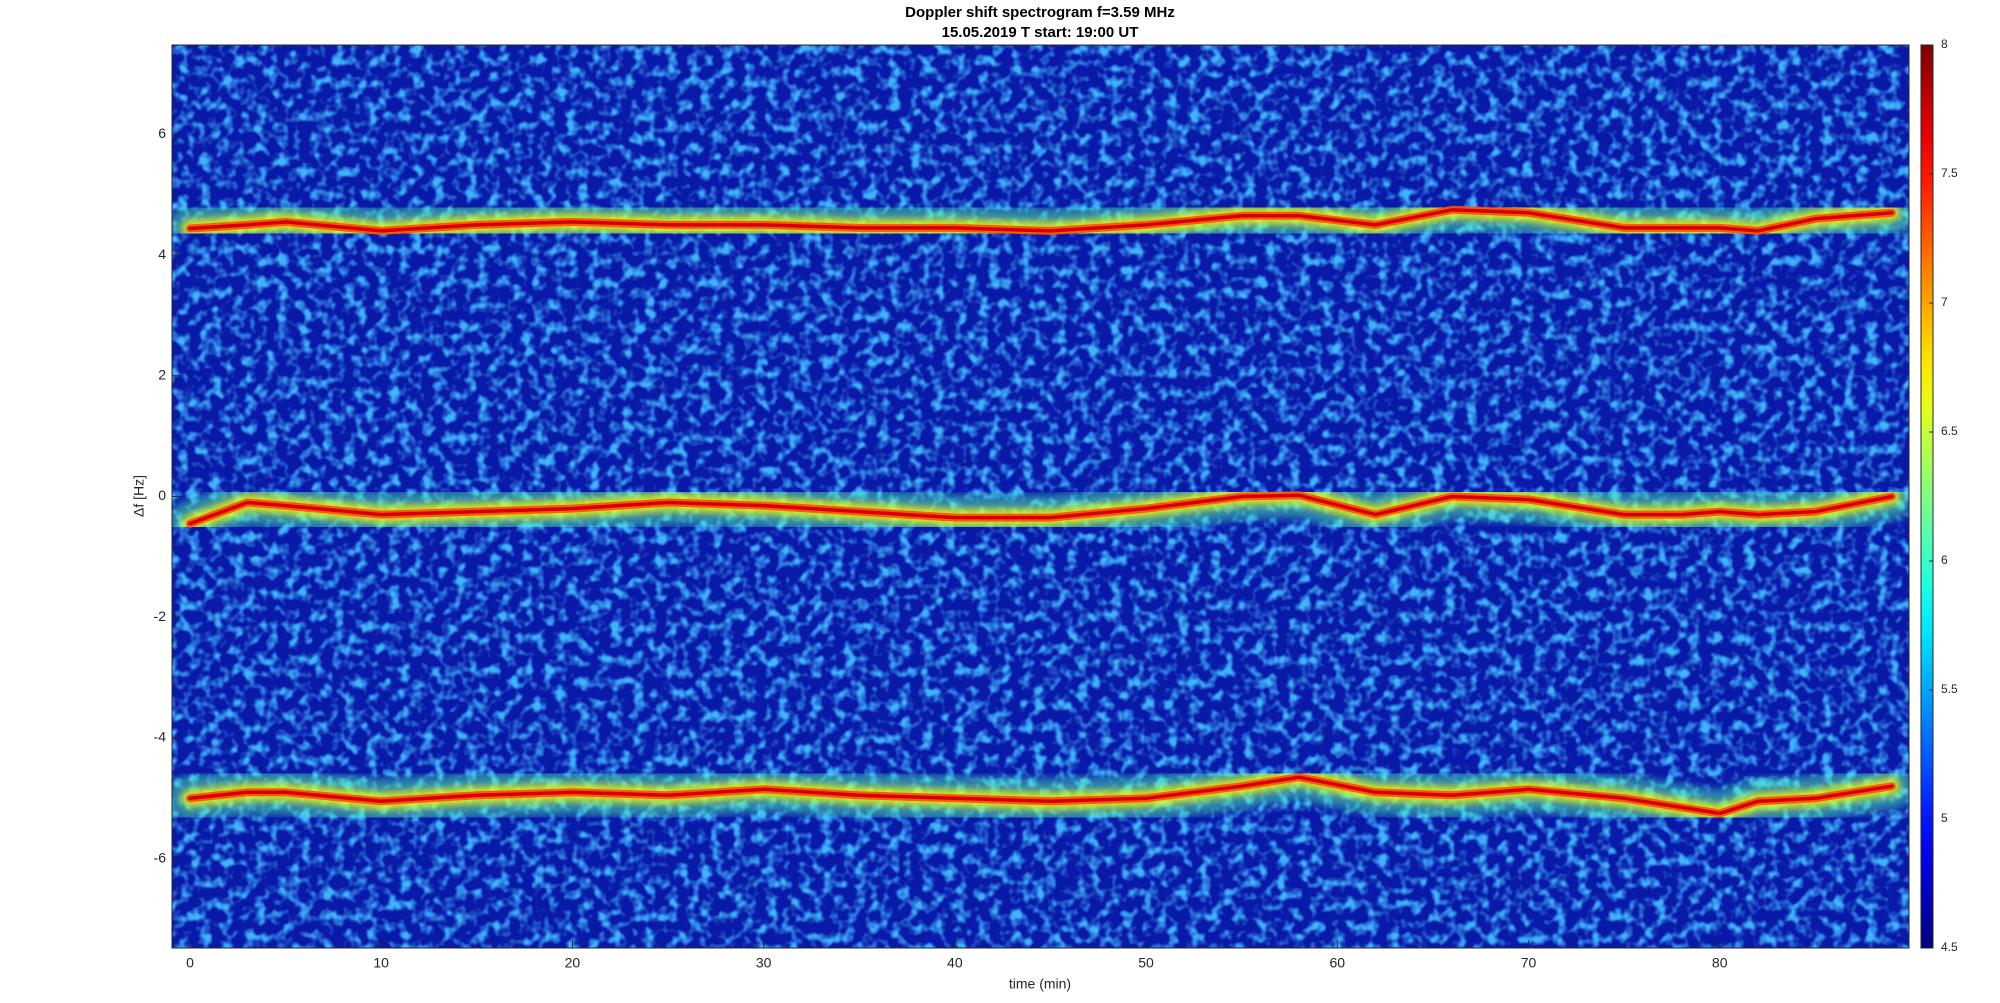 The width and height of the screenshot is (2000, 1003). Describe the element at coordinates (162, 133) in the screenshot. I see `y-tick-label: 6` at that location.